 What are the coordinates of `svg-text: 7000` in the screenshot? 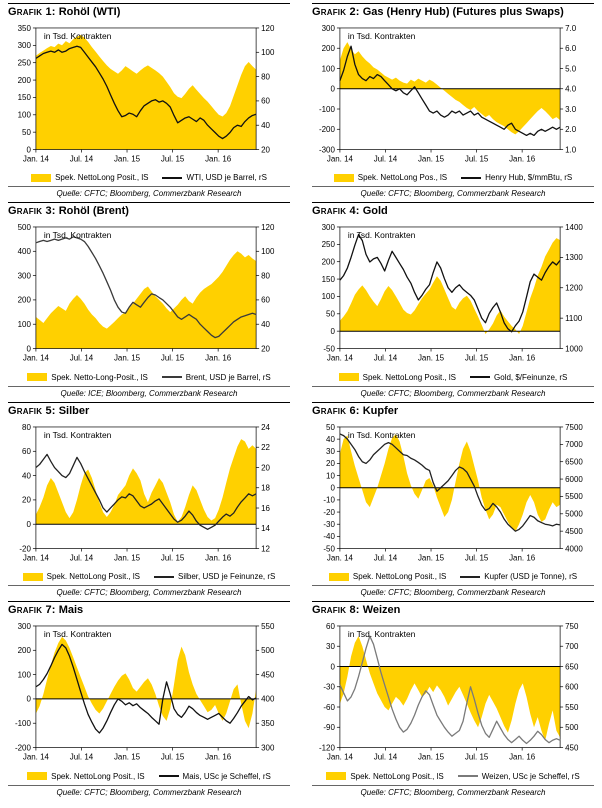 It's located at (574, 444).